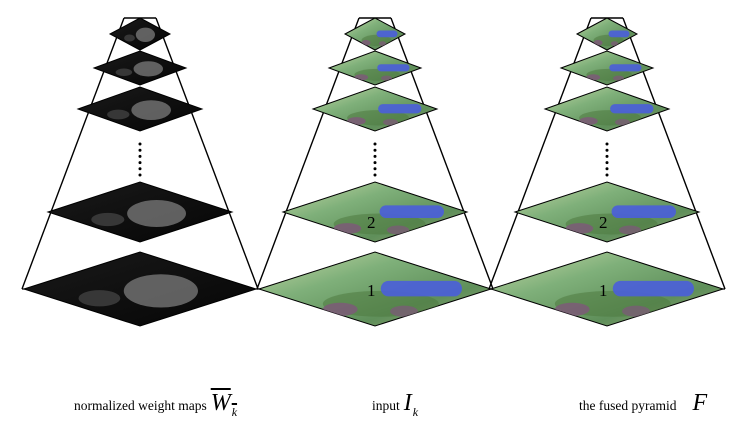 Image resolution: width=735 pixels, height=424 pixels. I want to click on caption-symbol: Ik, so click(411, 404).